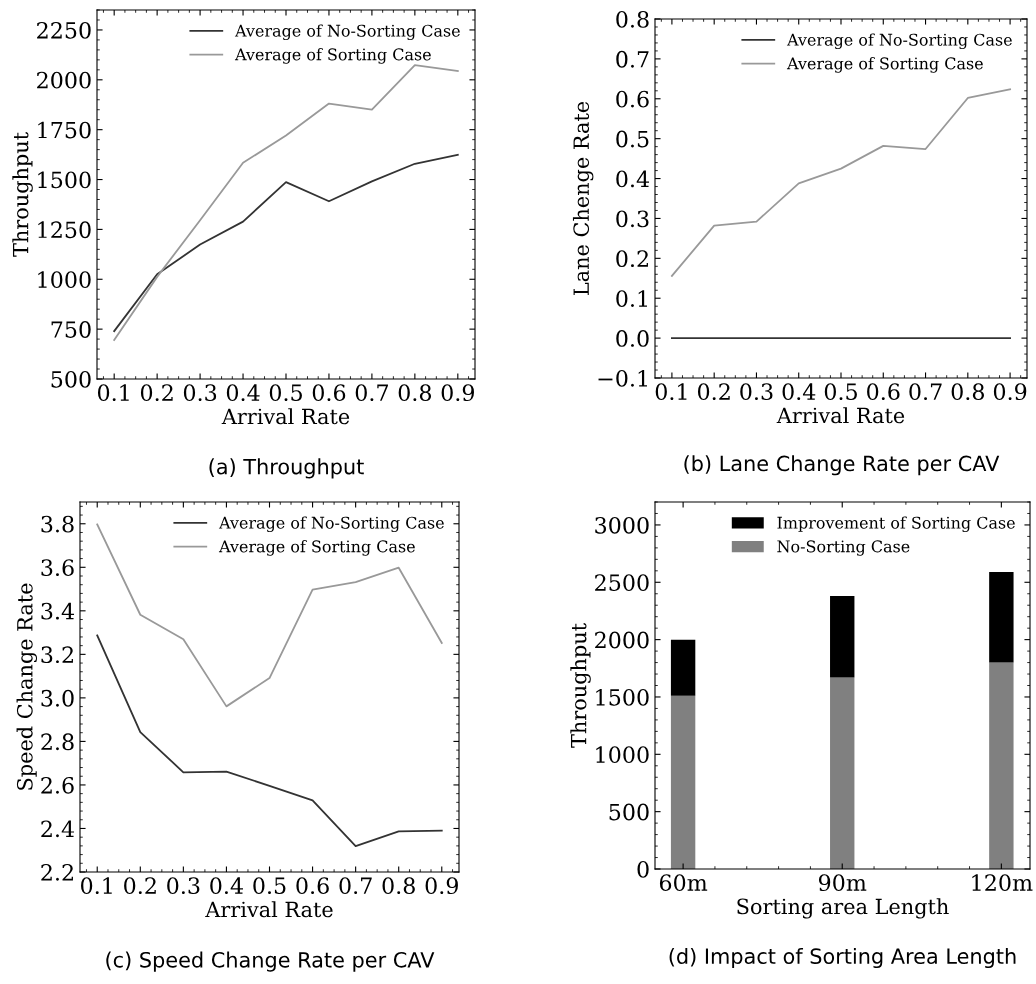 This screenshot has height=984, width=1036. I want to click on y-tick-label: 0.1, so click(631, 298).